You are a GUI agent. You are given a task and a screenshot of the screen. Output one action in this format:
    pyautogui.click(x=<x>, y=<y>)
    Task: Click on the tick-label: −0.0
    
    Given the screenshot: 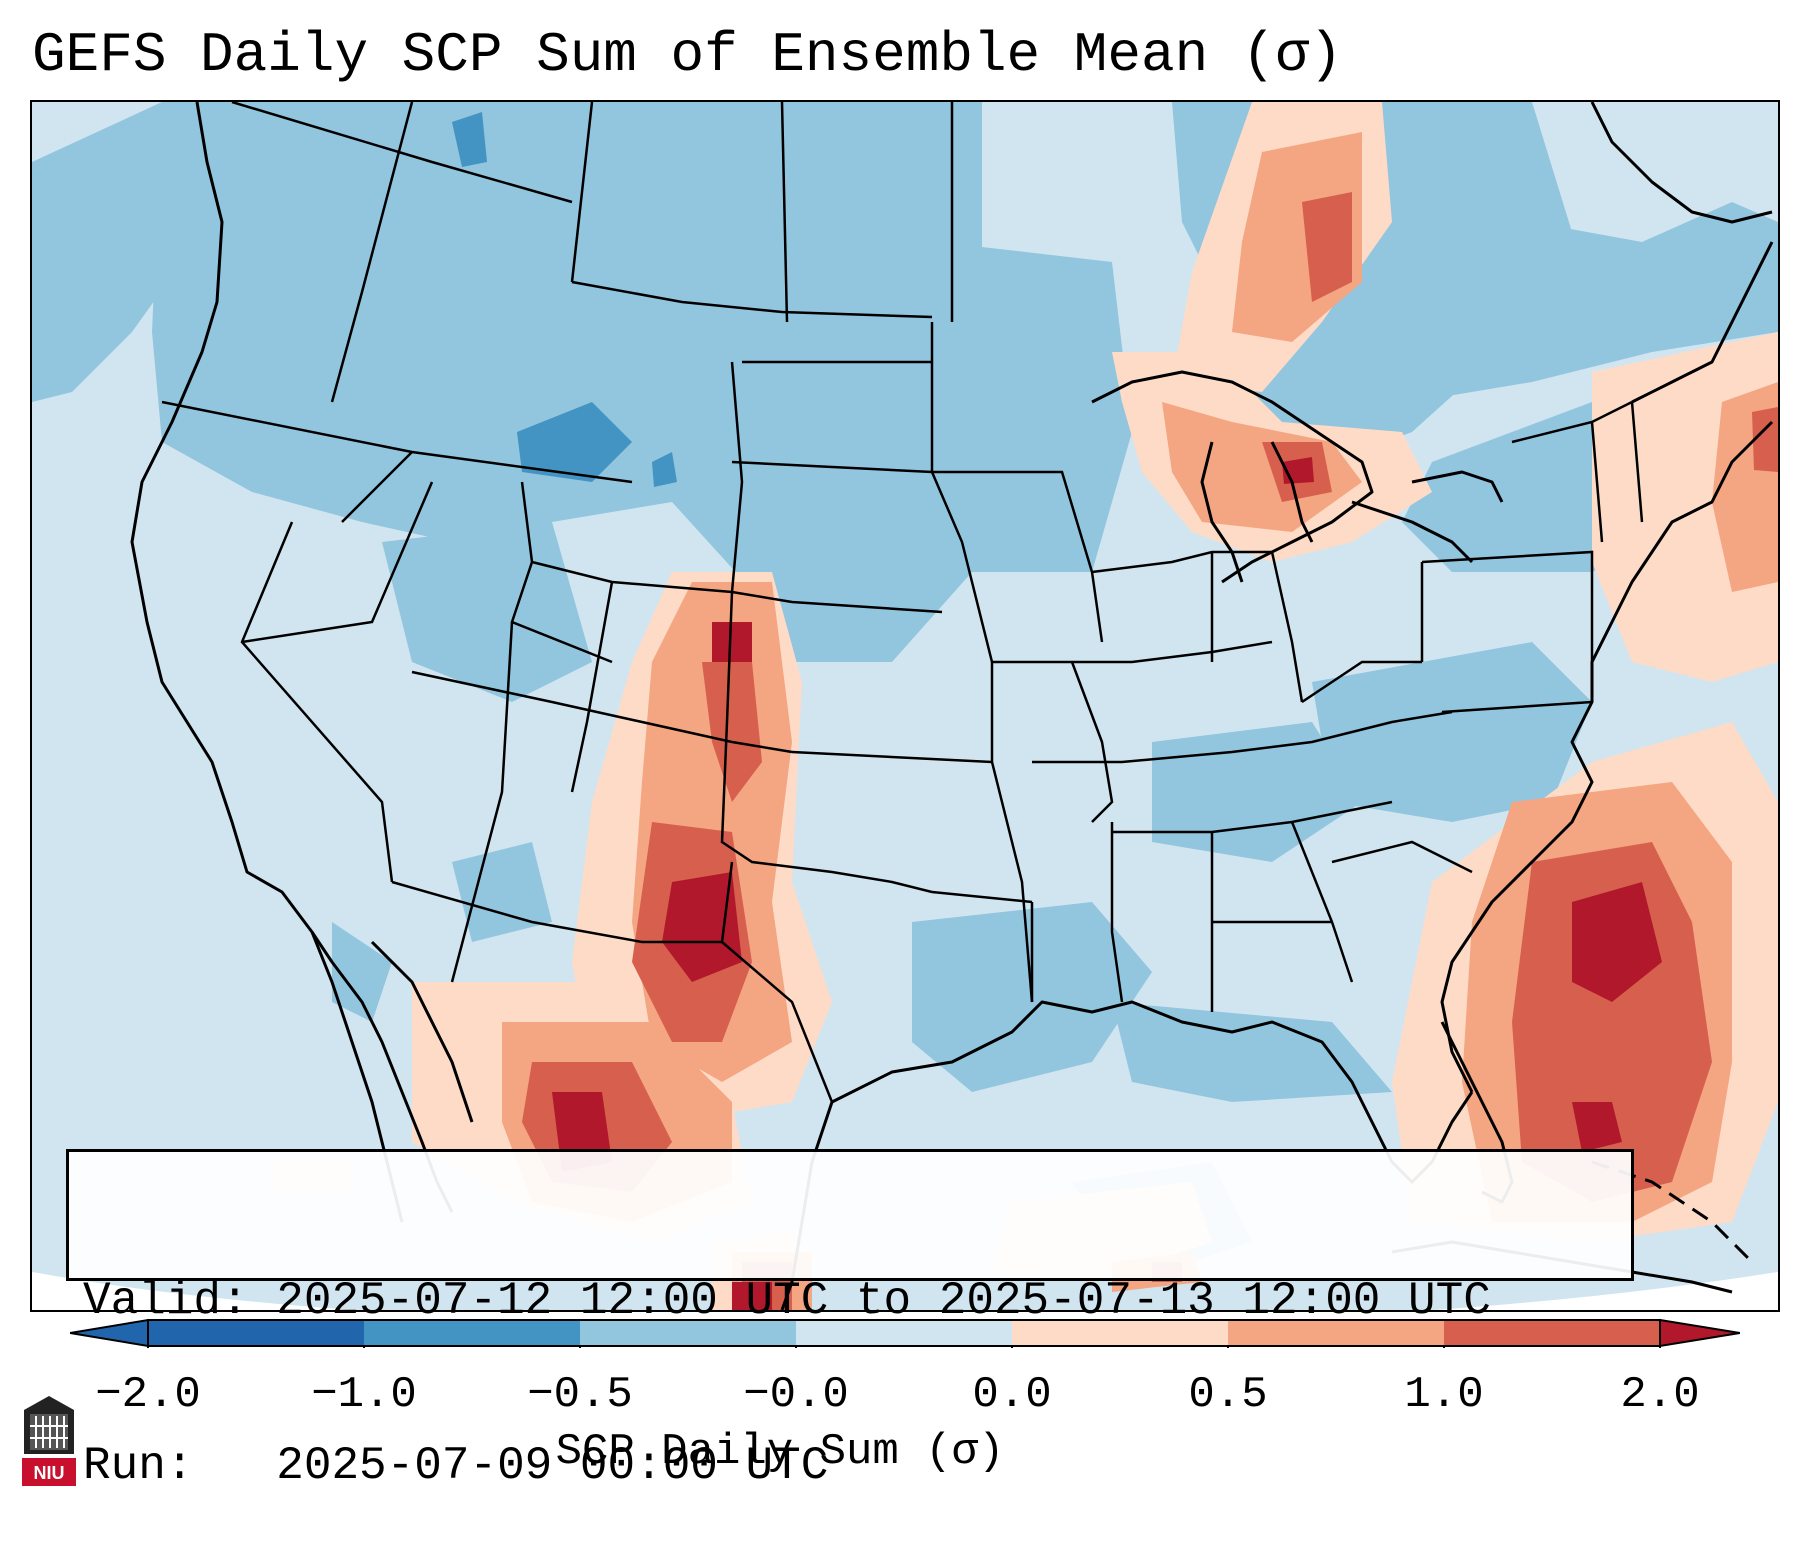 What is the action you would take?
    pyautogui.click(x=796, y=1395)
    